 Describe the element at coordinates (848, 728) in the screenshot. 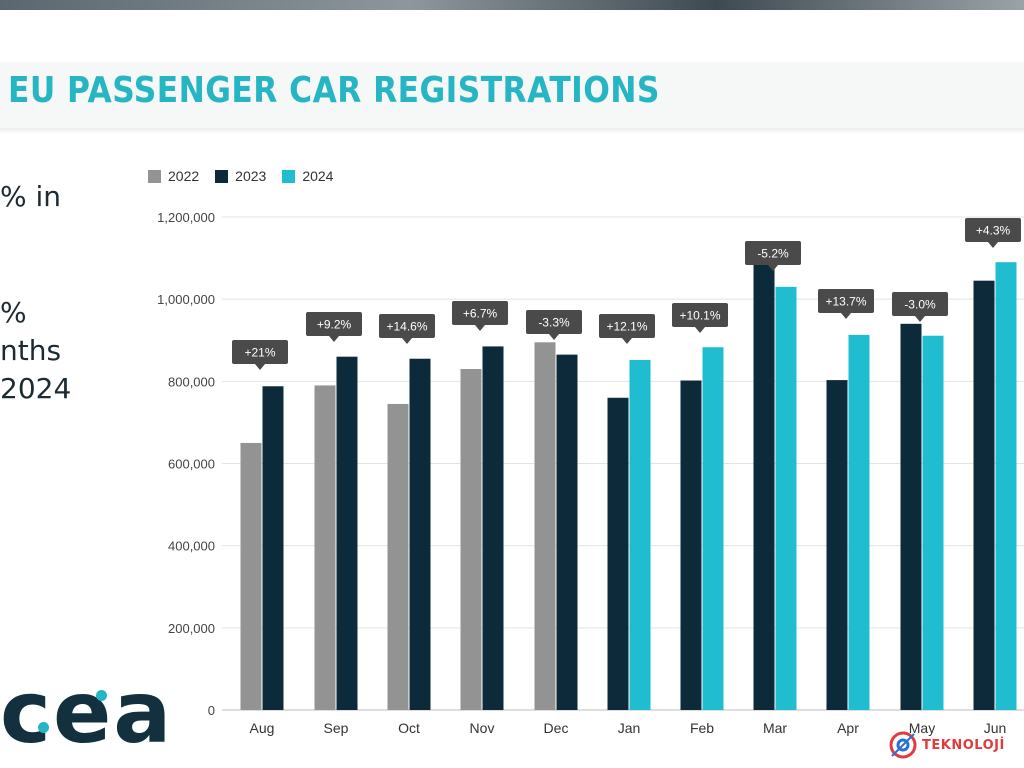

I see `x-tick-label: Apr` at that location.